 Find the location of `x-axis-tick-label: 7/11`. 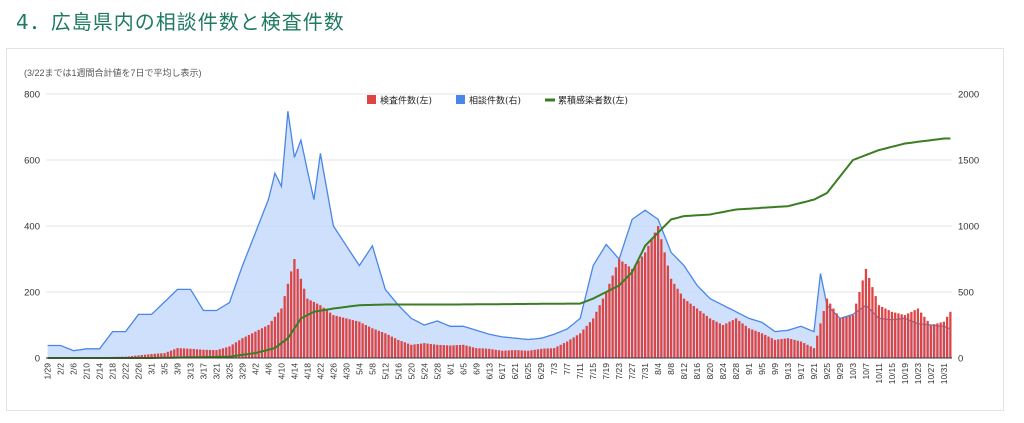

x-axis-tick-label: 7/11 is located at coordinates (580, 371).